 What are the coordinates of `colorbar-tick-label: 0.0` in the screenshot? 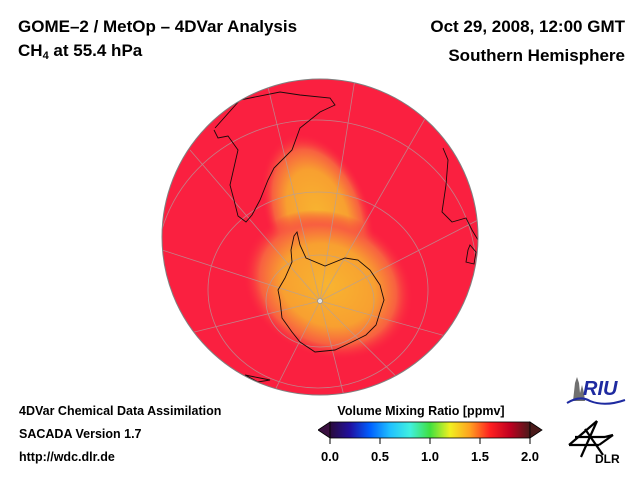 It's located at (330, 456).